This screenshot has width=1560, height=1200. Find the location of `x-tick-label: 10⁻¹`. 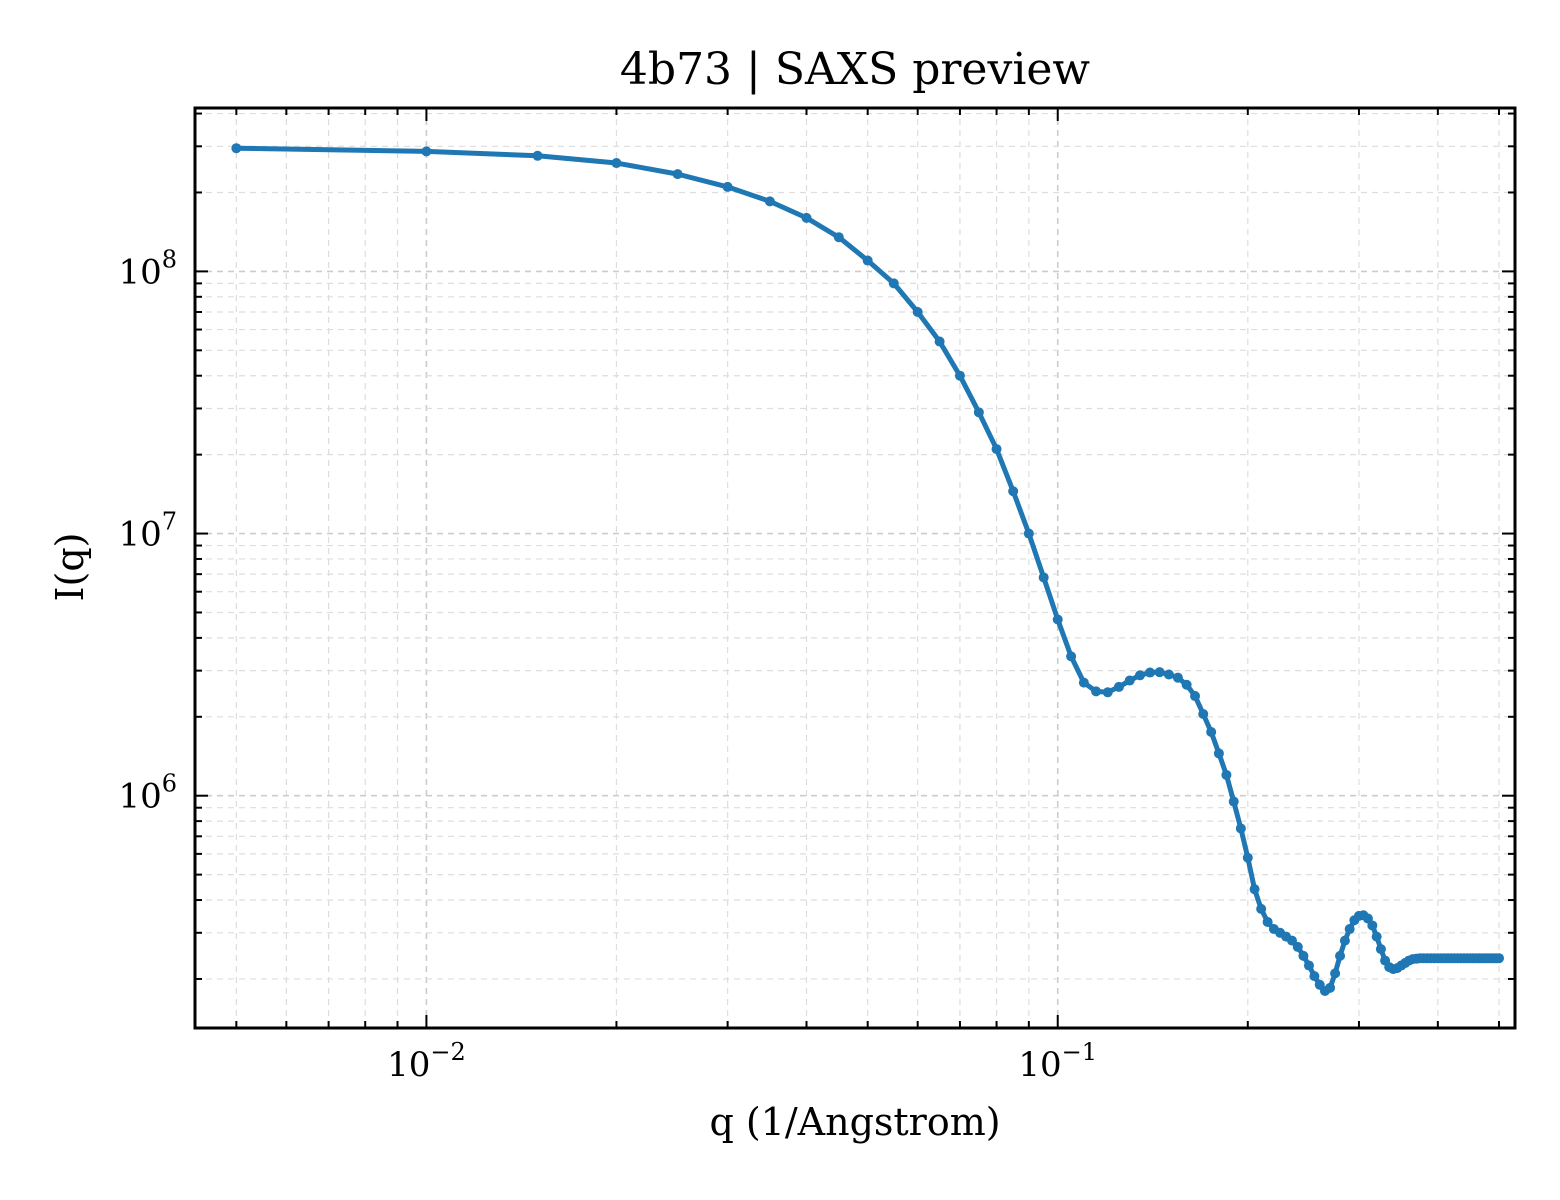

x-tick-label: 10⁻¹ is located at coordinates (1057, 1061).